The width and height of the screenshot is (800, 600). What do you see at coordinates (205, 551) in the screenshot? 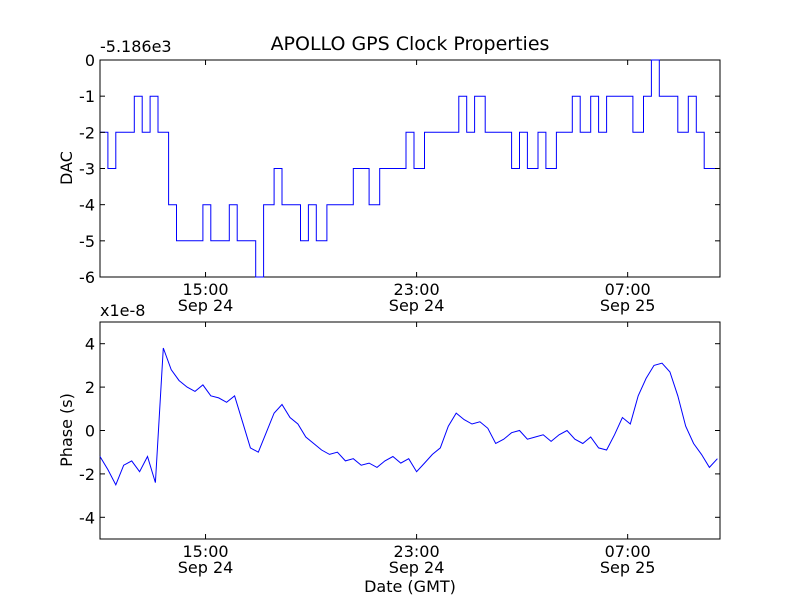
I see `phase-xtick-time-label: 15:00` at bounding box center [205, 551].